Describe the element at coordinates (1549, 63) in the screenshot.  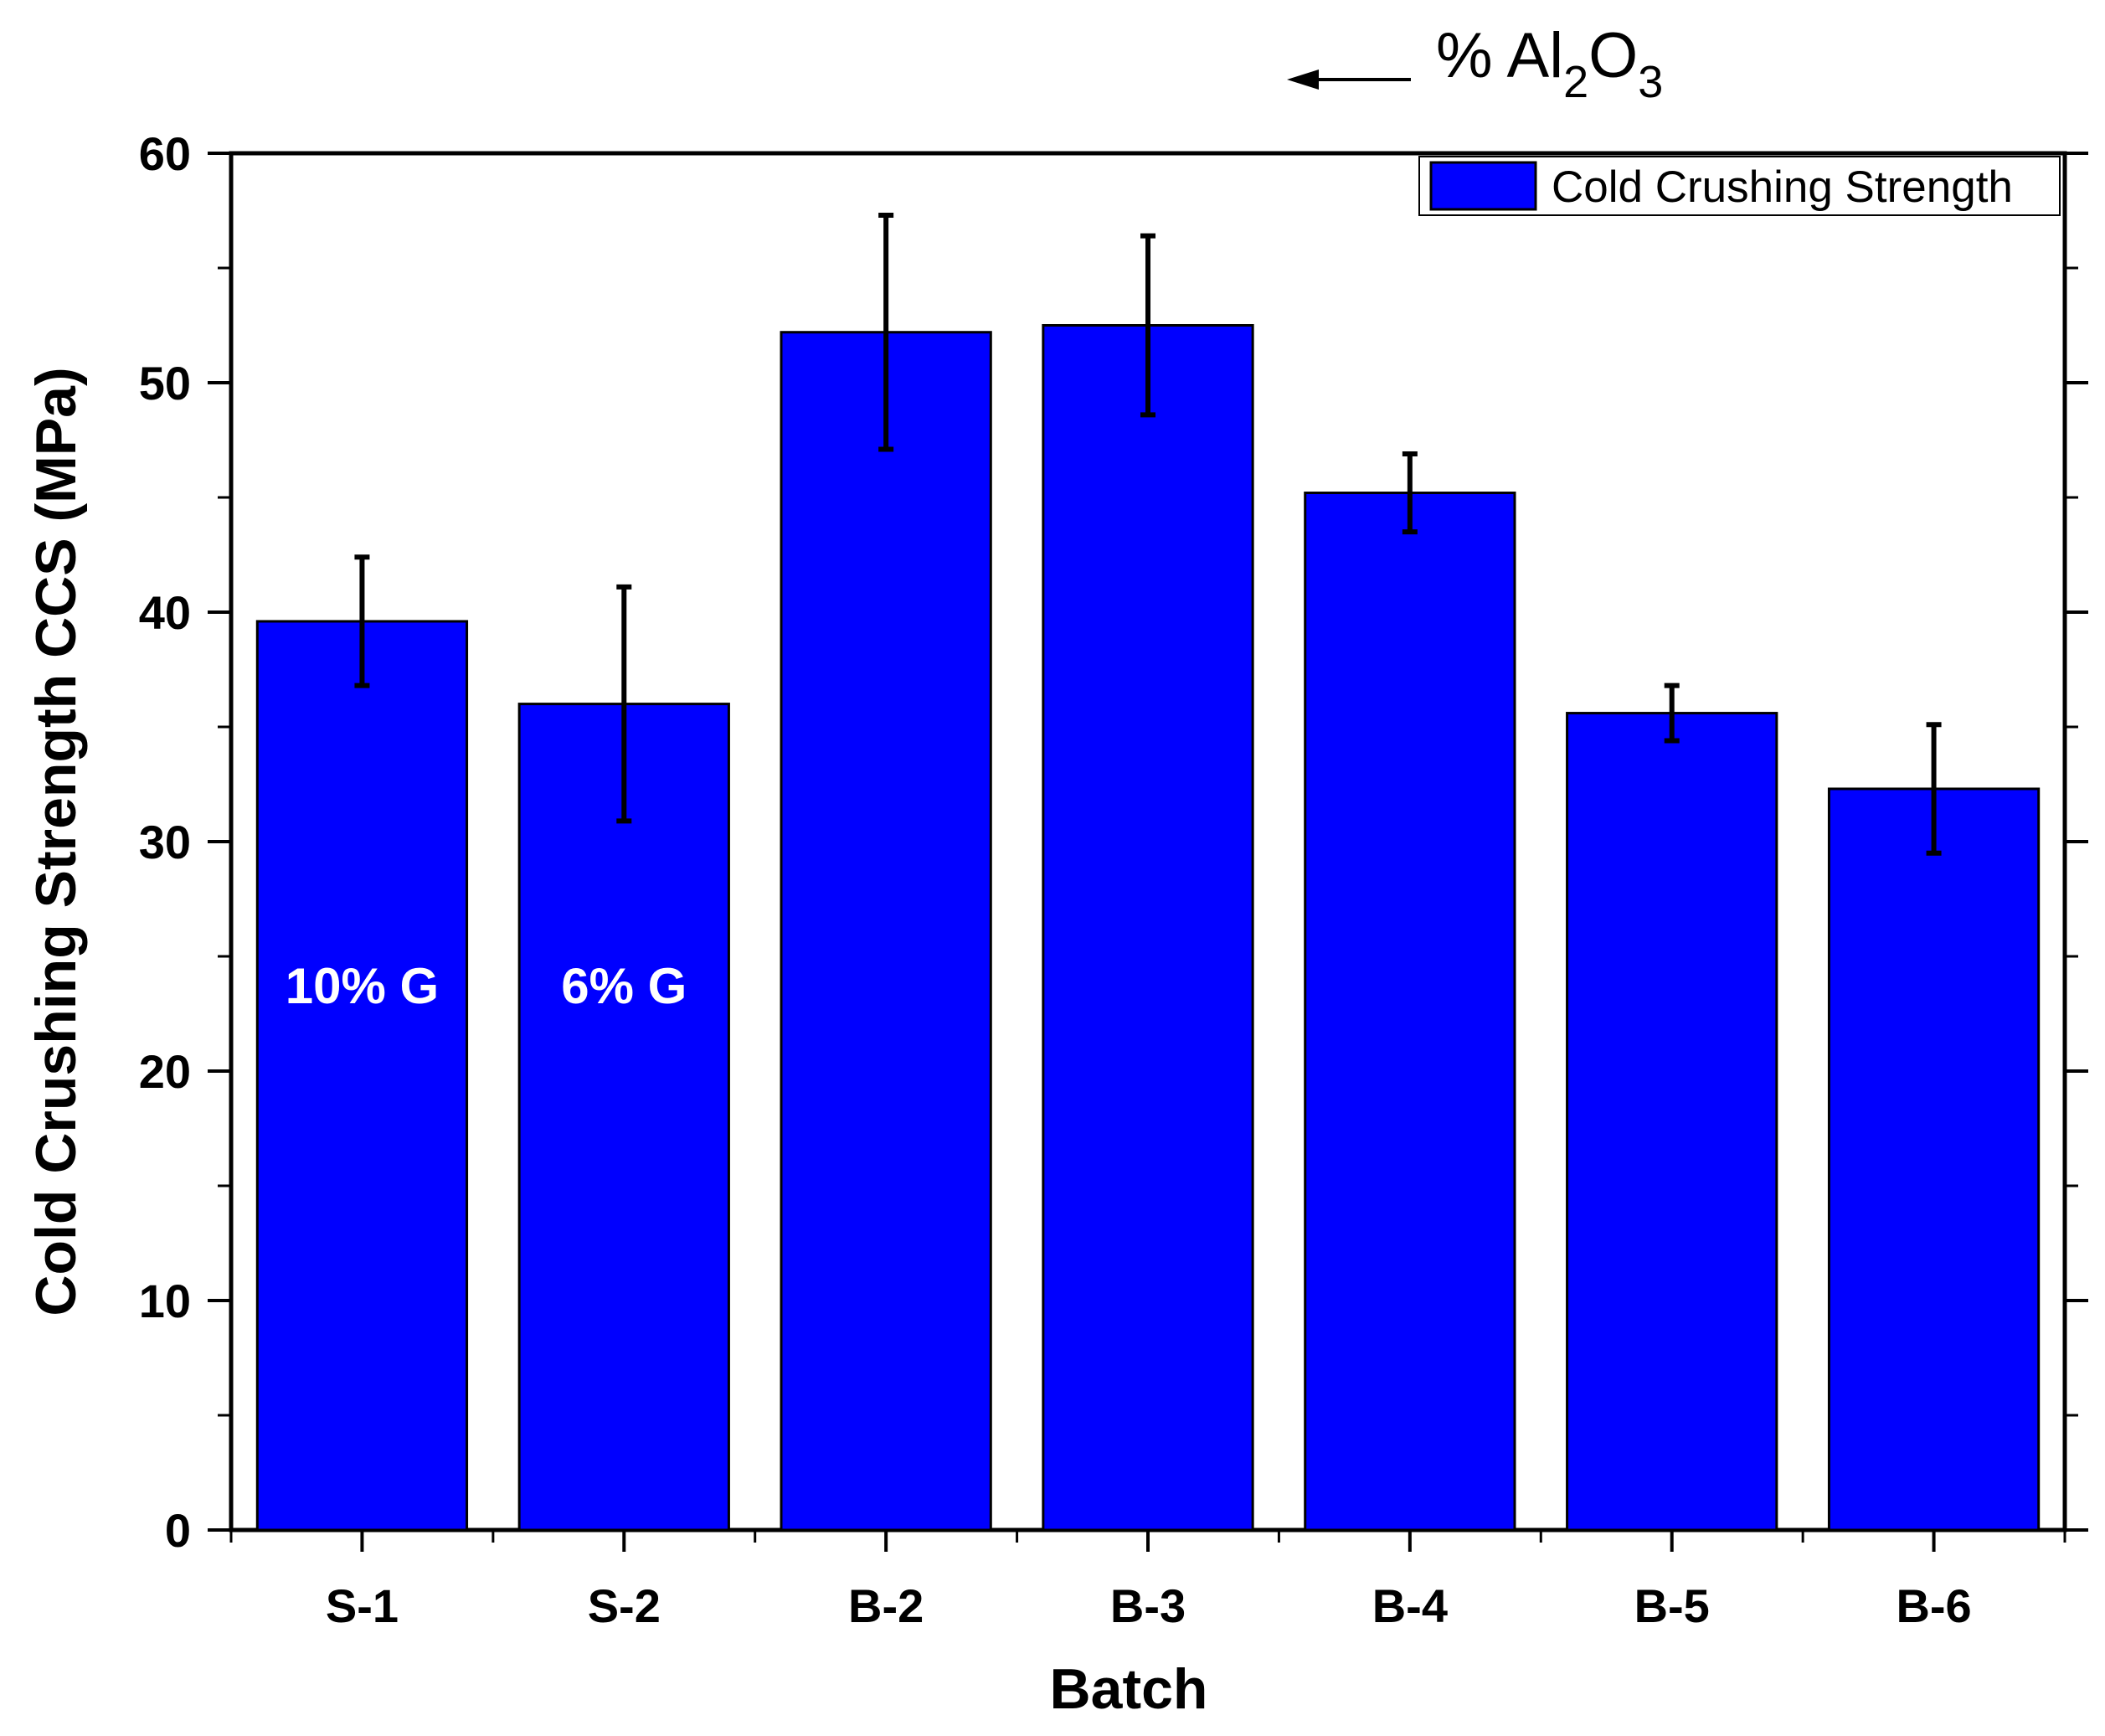
I see `annotation-label: % Al2O3` at that location.